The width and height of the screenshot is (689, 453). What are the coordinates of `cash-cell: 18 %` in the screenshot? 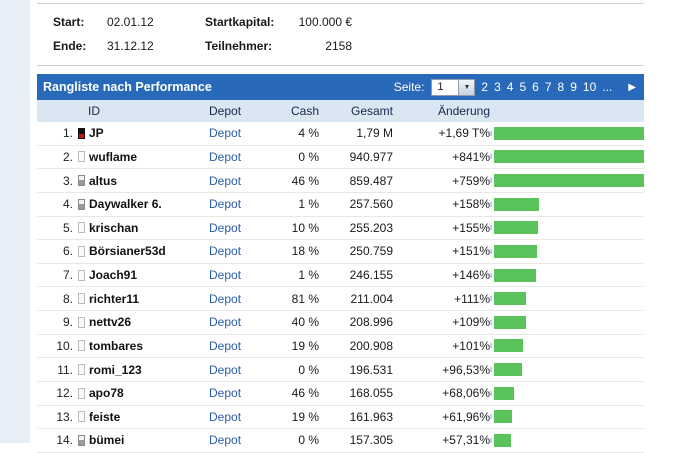 It's located at (305, 251).